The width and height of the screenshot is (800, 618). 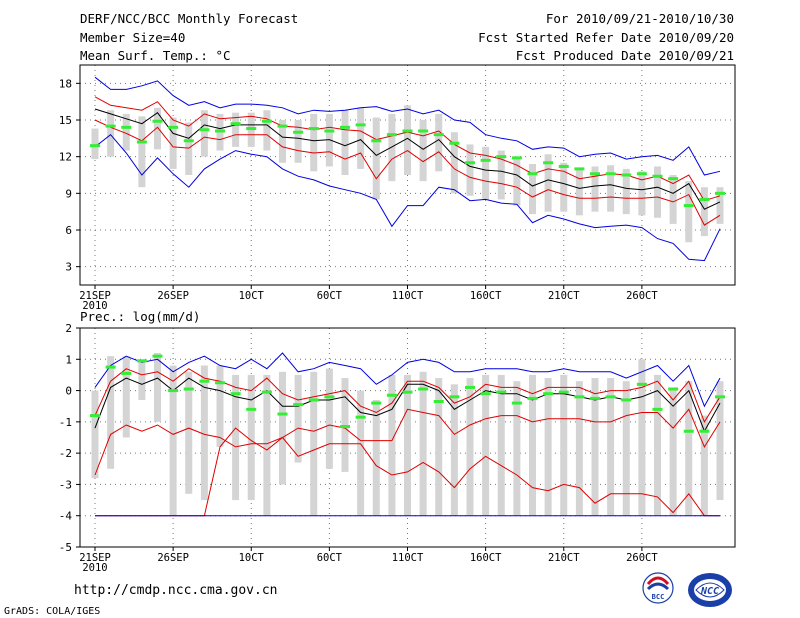 What do you see at coordinates (155, 55) in the screenshot?
I see `variable-label-temperature: Mean Surf. Temp.: °C` at bounding box center [155, 55].